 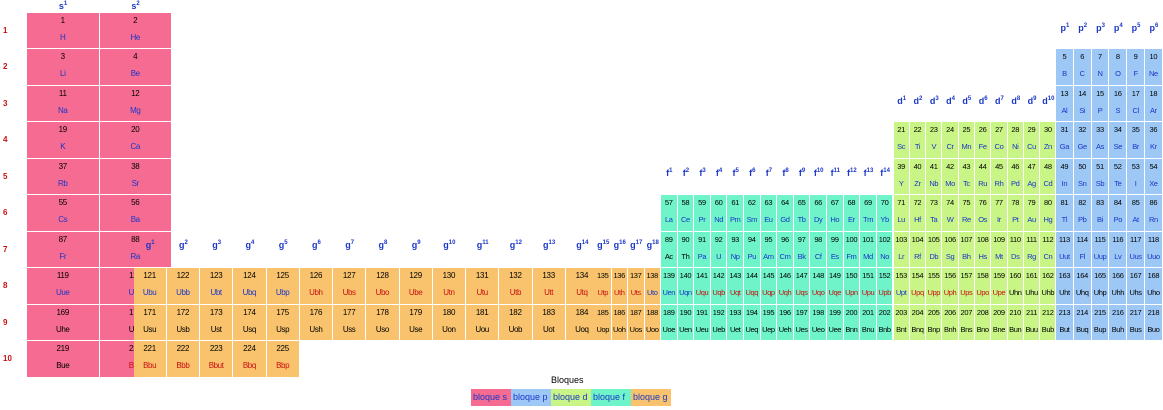 I want to click on element-symbol: Br, so click(x=1135, y=146).